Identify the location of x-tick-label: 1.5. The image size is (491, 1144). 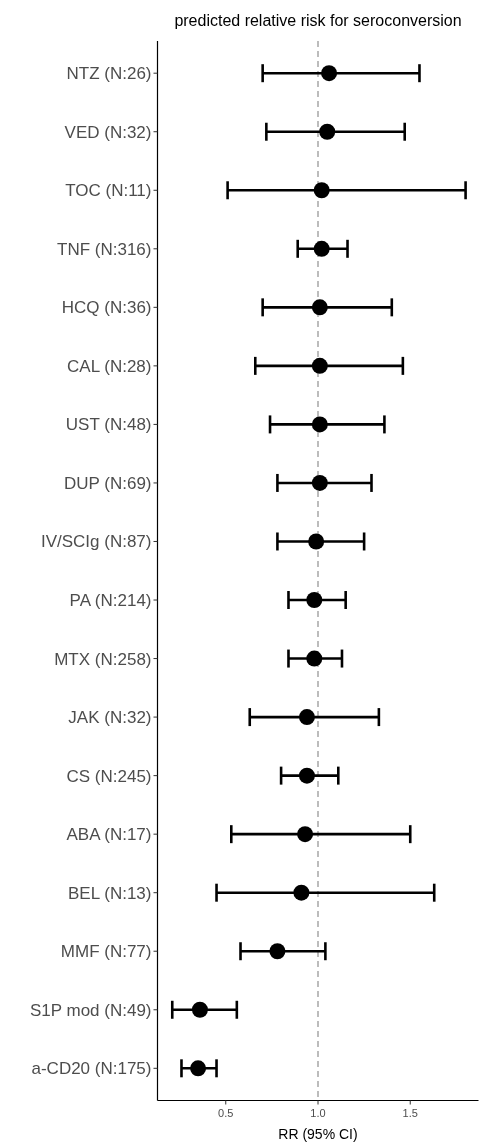
(410, 1112).